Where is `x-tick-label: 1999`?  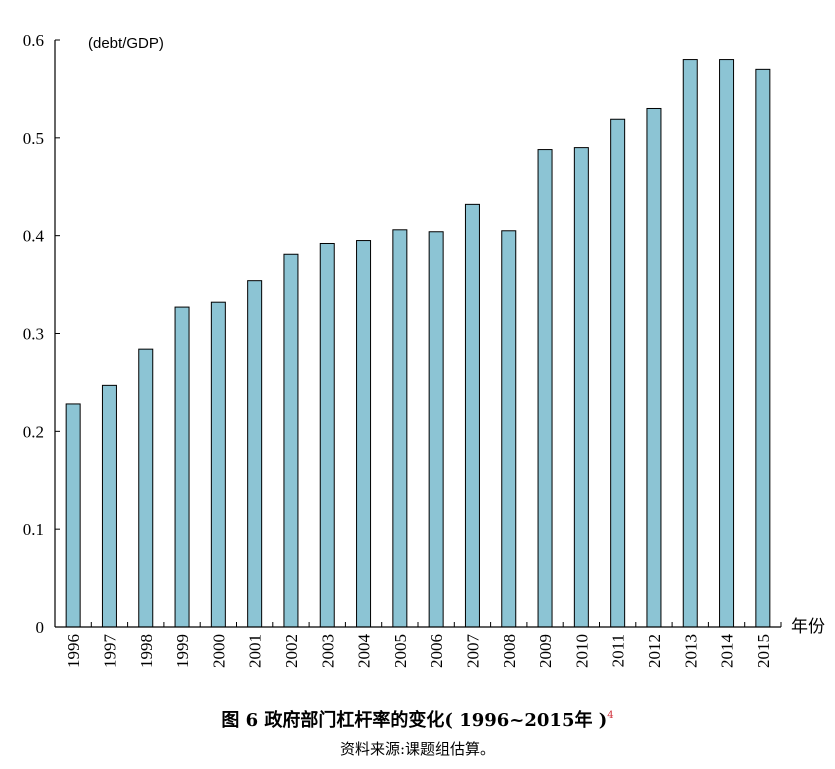
x-tick-label: 1999 is located at coordinates (182, 651).